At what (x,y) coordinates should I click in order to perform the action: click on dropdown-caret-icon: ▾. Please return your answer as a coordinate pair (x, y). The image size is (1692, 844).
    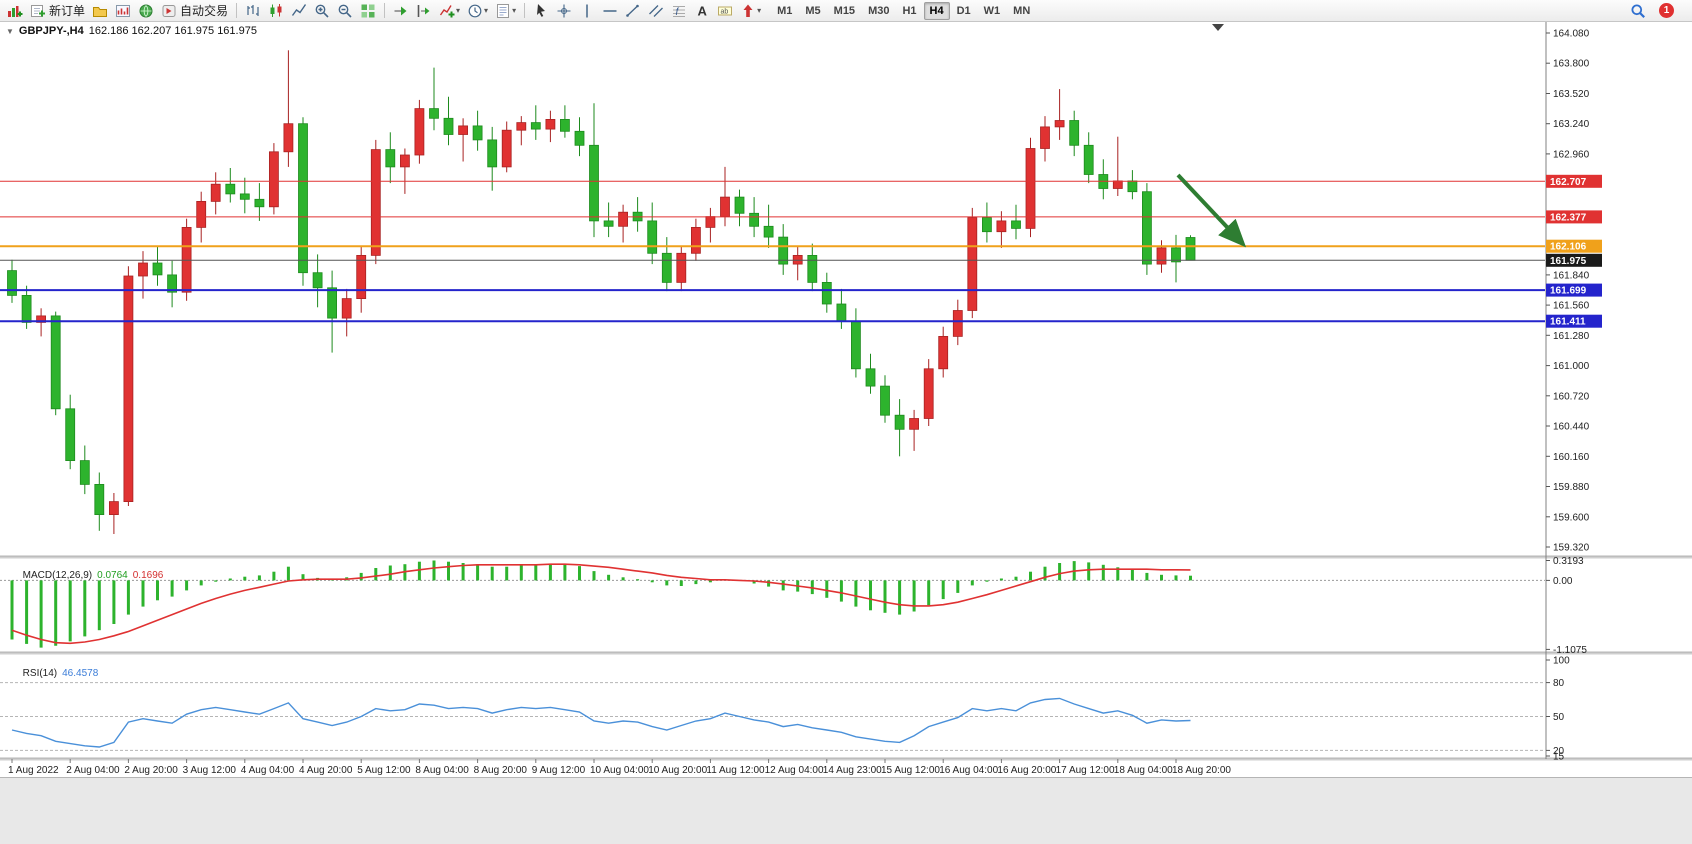
    Looking at the image, I should click on (759, 10).